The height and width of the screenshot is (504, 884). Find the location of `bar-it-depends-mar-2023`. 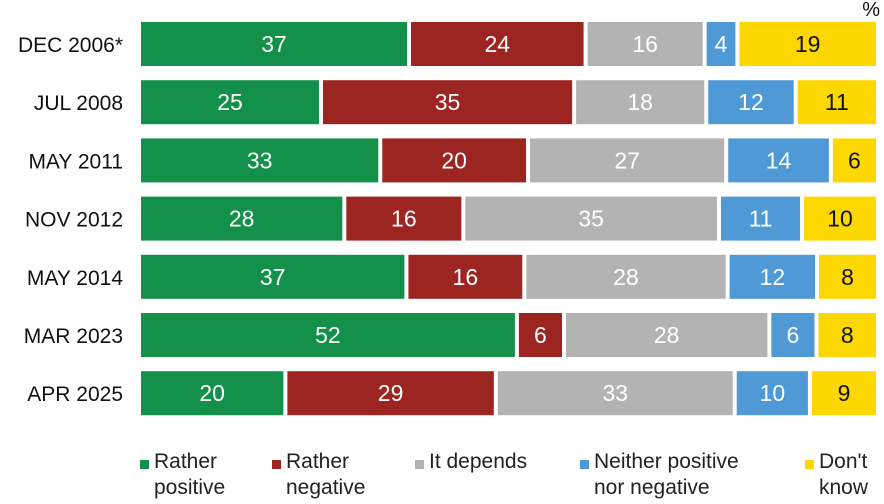

bar-it-depends-mar-2023 is located at coordinates (667, 335).